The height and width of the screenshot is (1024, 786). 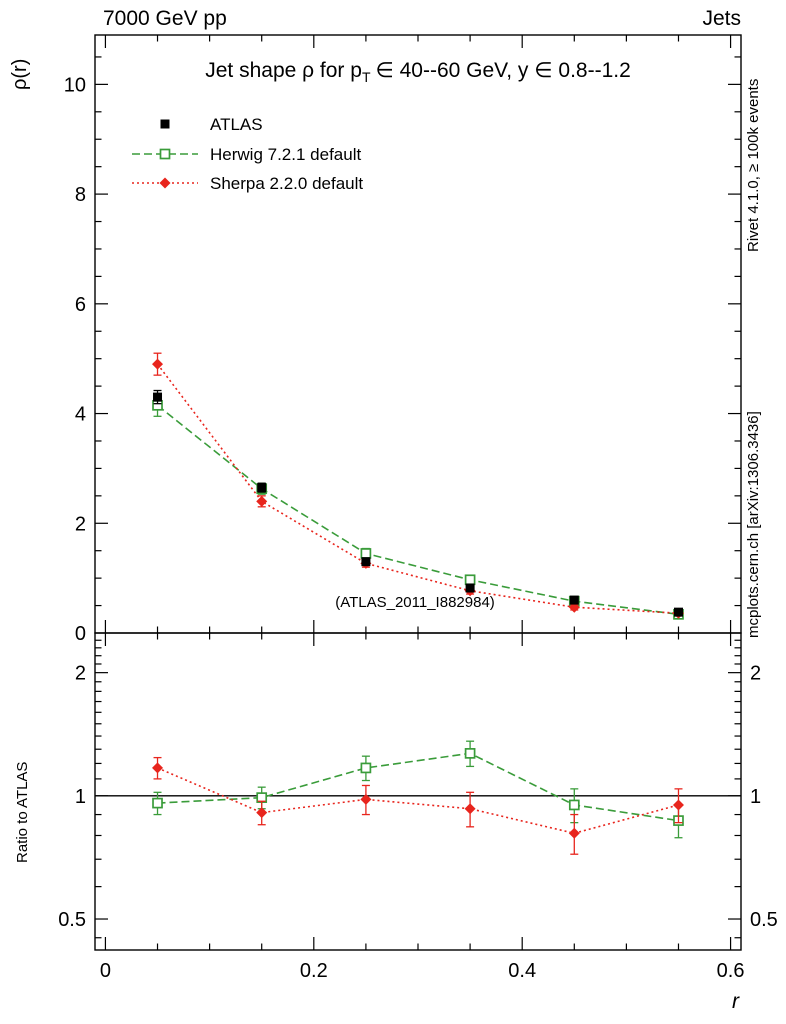 What do you see at coordinates (80, 524) in the screenshot?
I see `y-tick-label-main: 2` at bounding box center [80, 524].